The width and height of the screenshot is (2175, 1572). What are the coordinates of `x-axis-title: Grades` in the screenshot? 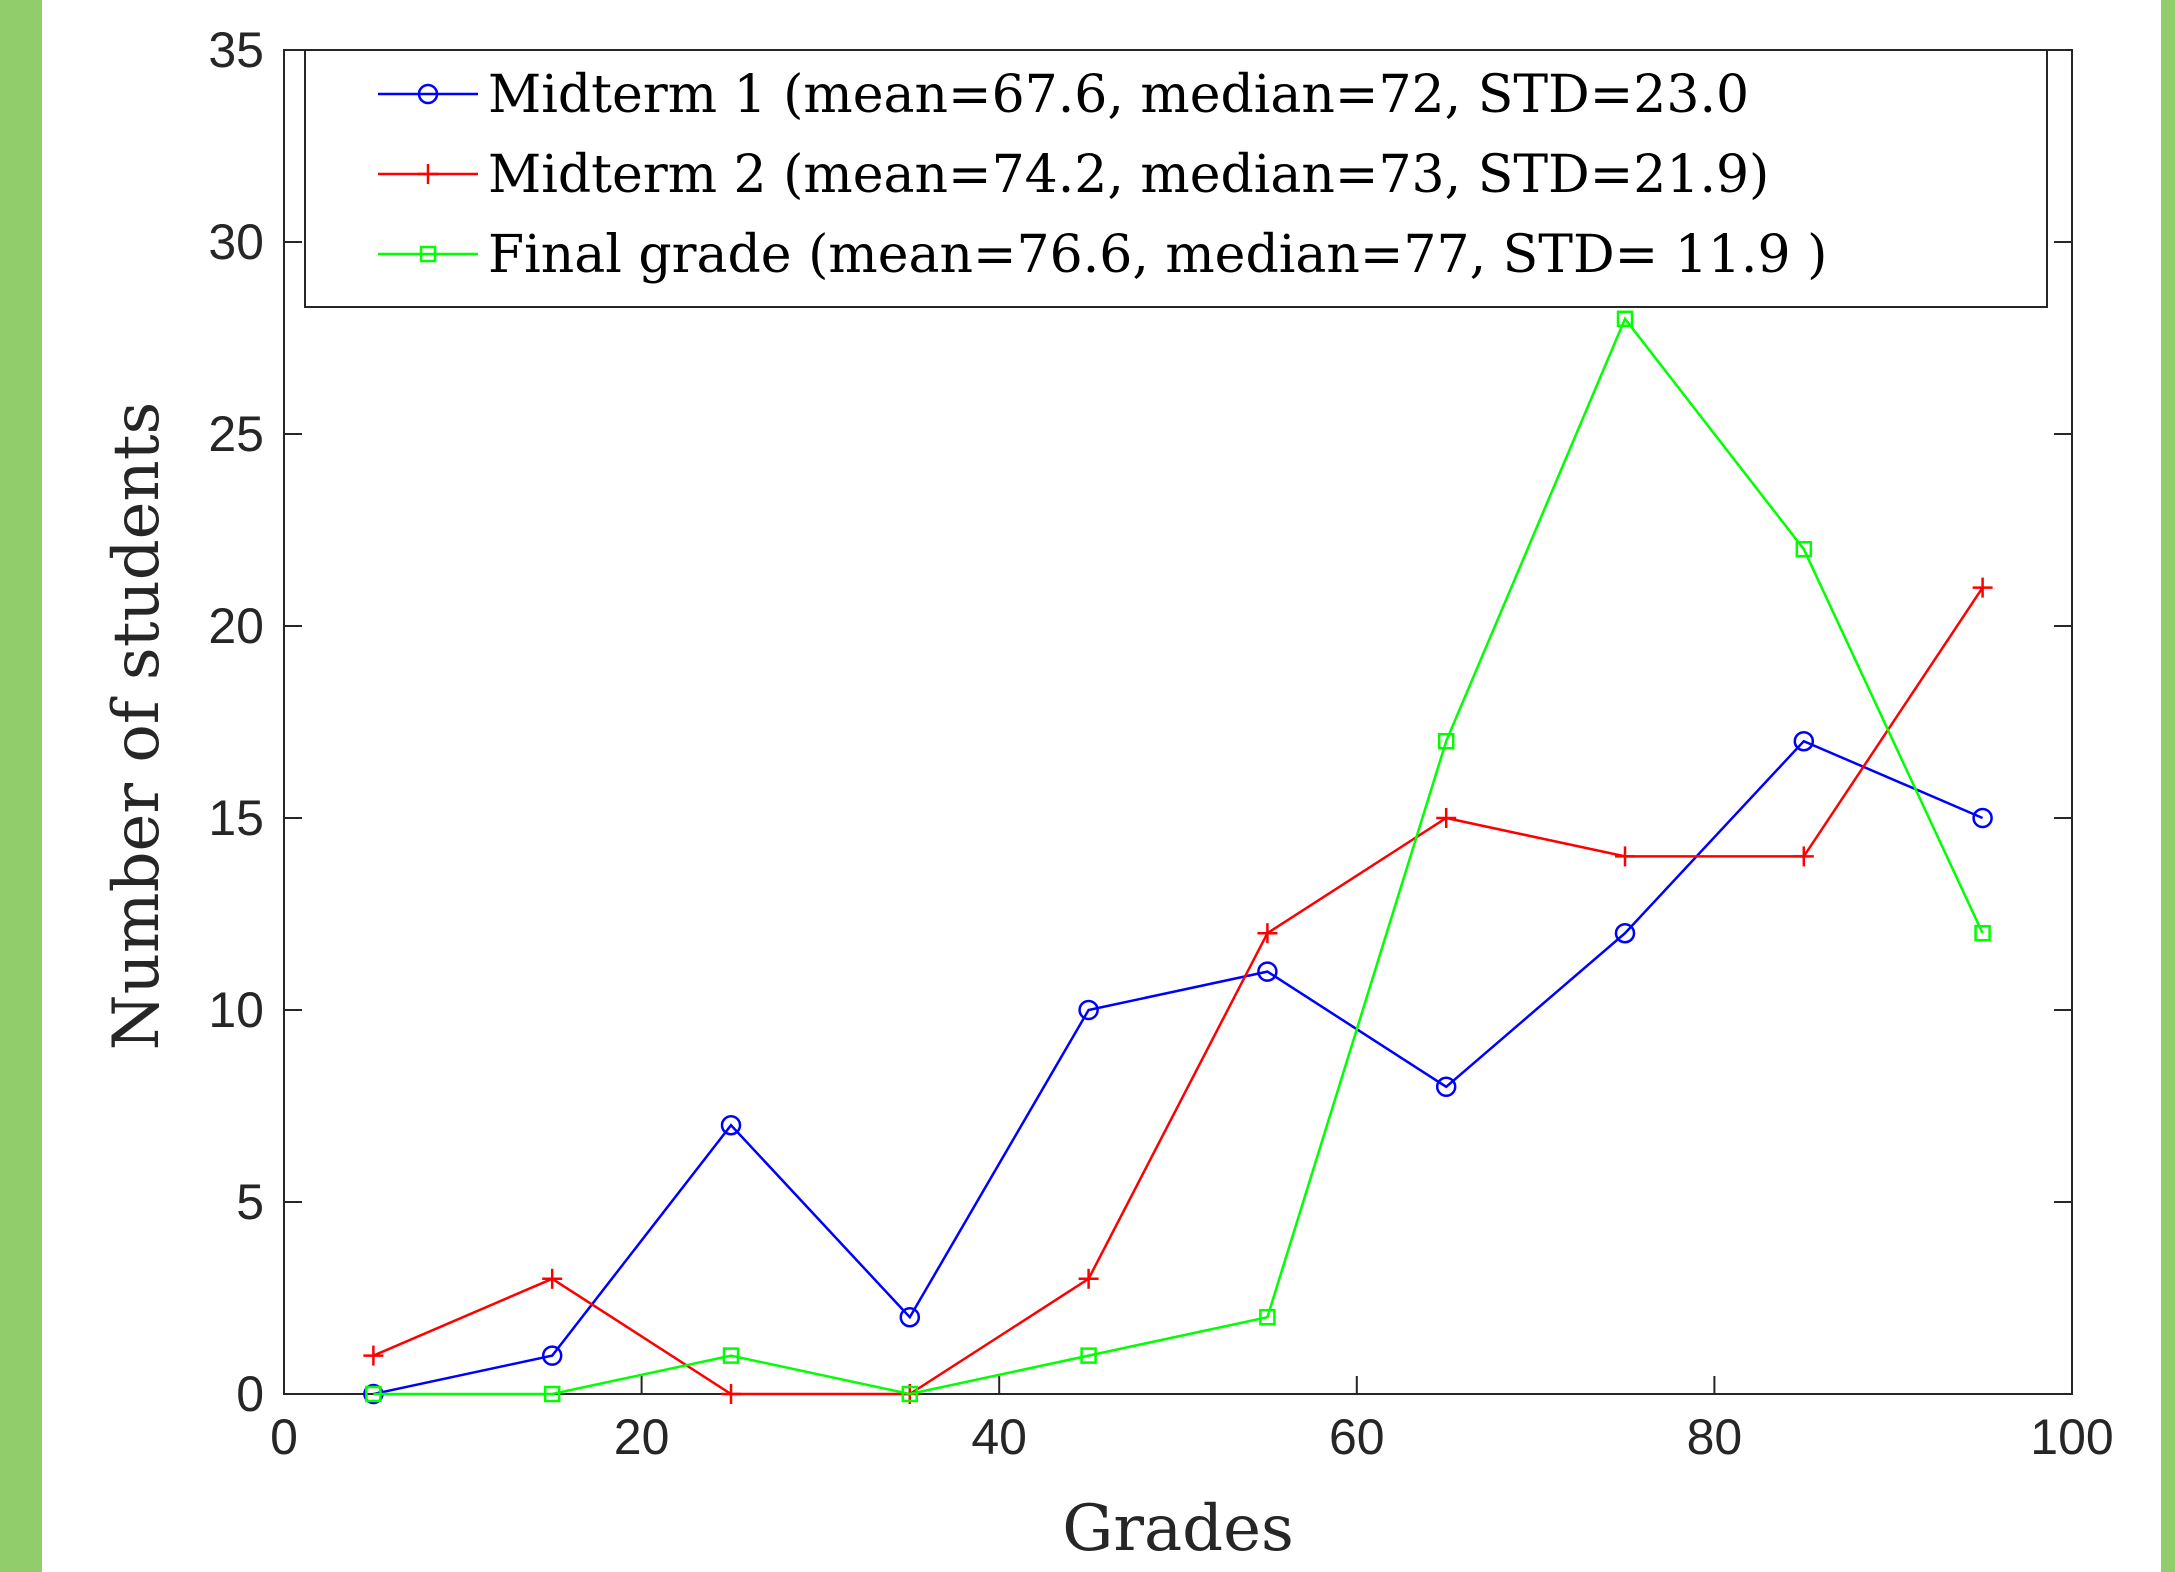 It's located at (1178, 1529).